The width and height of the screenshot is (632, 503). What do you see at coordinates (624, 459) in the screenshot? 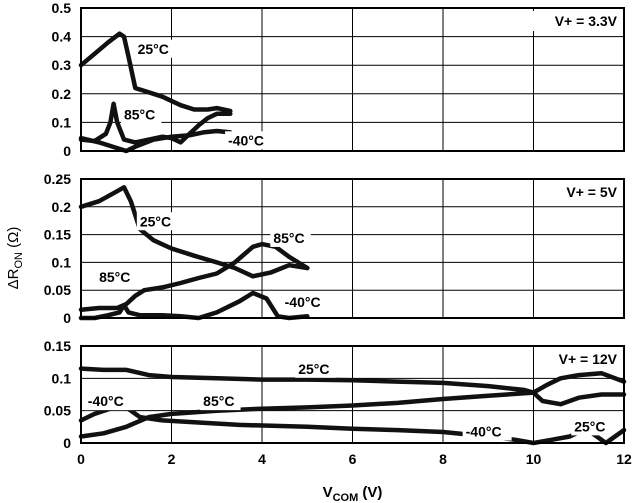
I see `x-tick-label: 12` at bounding box center [624, 459].